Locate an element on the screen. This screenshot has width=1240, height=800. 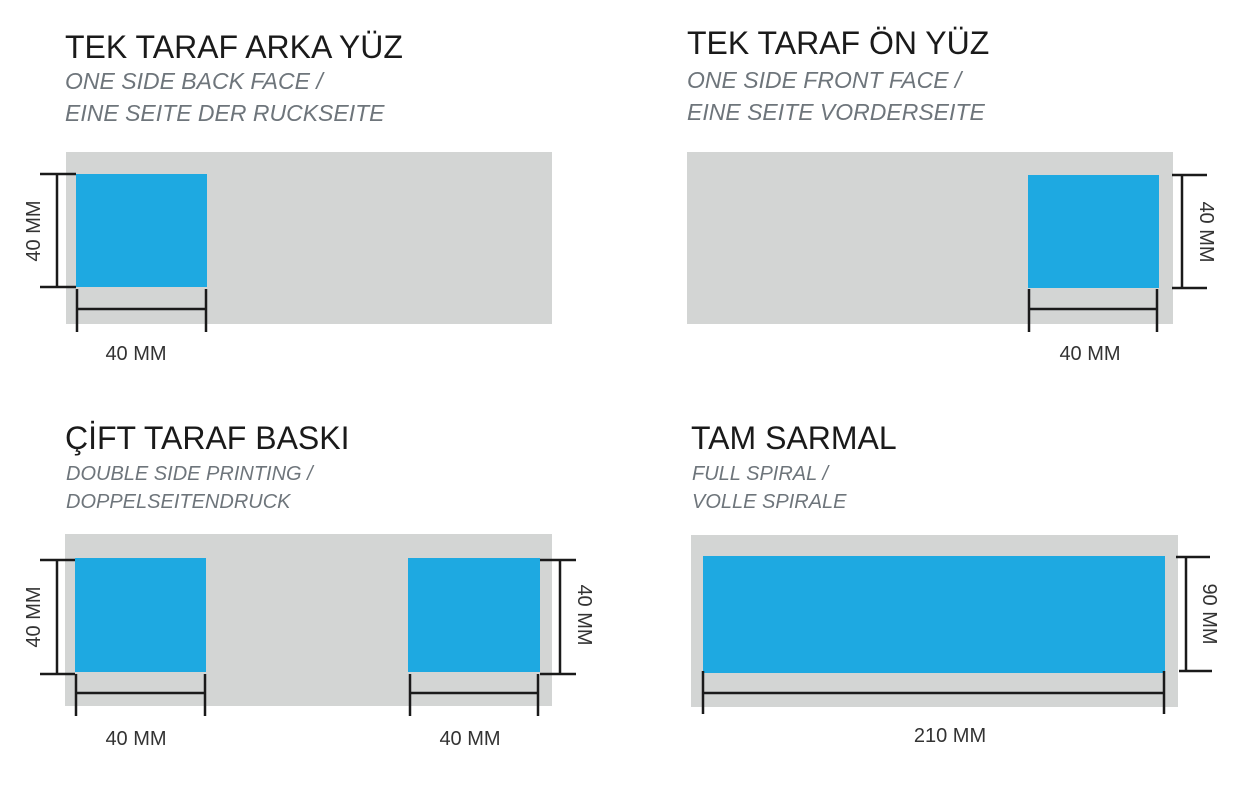
panel-subtitle-de: VOLLE SPIRALE is located at coordinates (769, 502).